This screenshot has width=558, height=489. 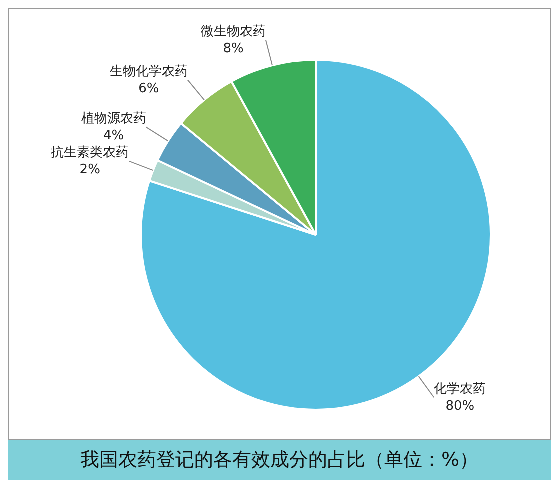 What do you see at coordinates (90, 170) in the screenshot?
I see `data-label: 2%` at bounding box center [90, 170].